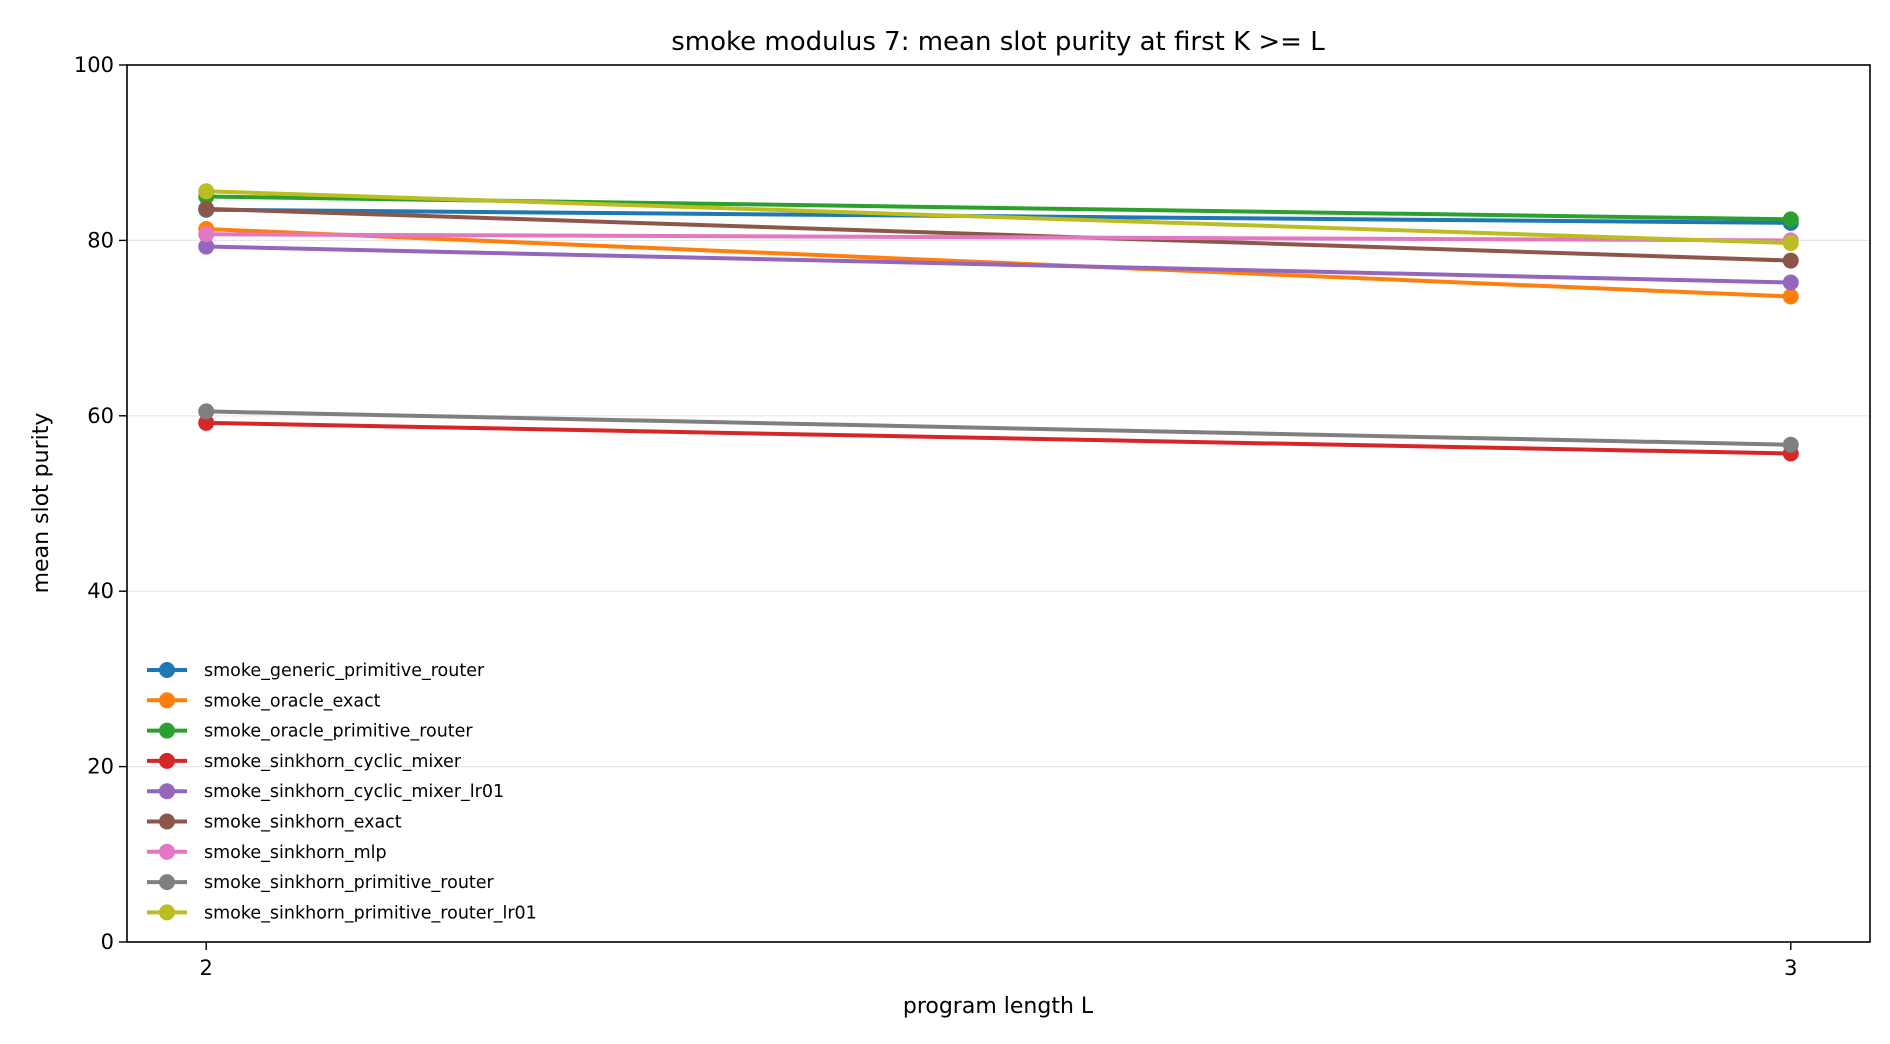 The height and width of the screenshot is (1044, 1890). Describe the element at coordinates (100, 591) in the screenshot. I see `y-tick-label: 40` at that location.